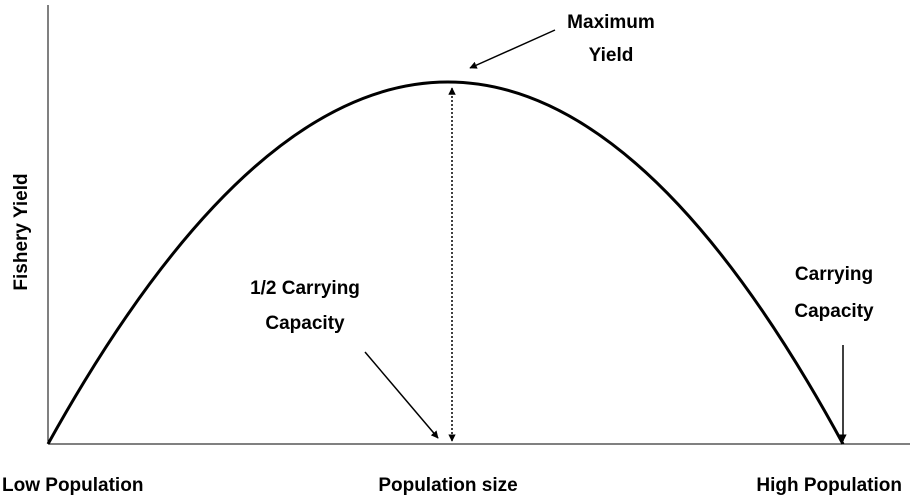 The height and width of the screenshot is (502, 910). What do you see at coordinates (829, 485) in the screenshot?
I see `x-axis-label: High Population` at bounding box center [829, 485].